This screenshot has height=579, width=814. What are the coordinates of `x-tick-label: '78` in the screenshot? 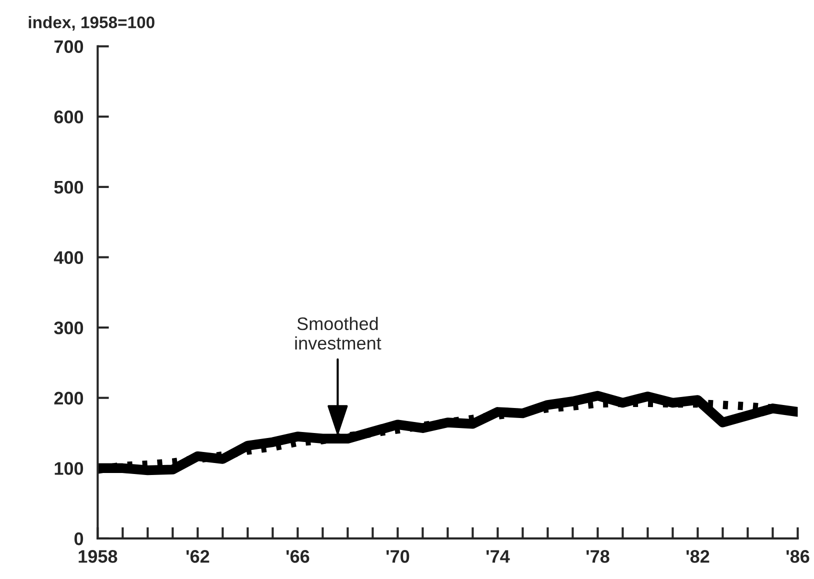 It's located at (598, 556).